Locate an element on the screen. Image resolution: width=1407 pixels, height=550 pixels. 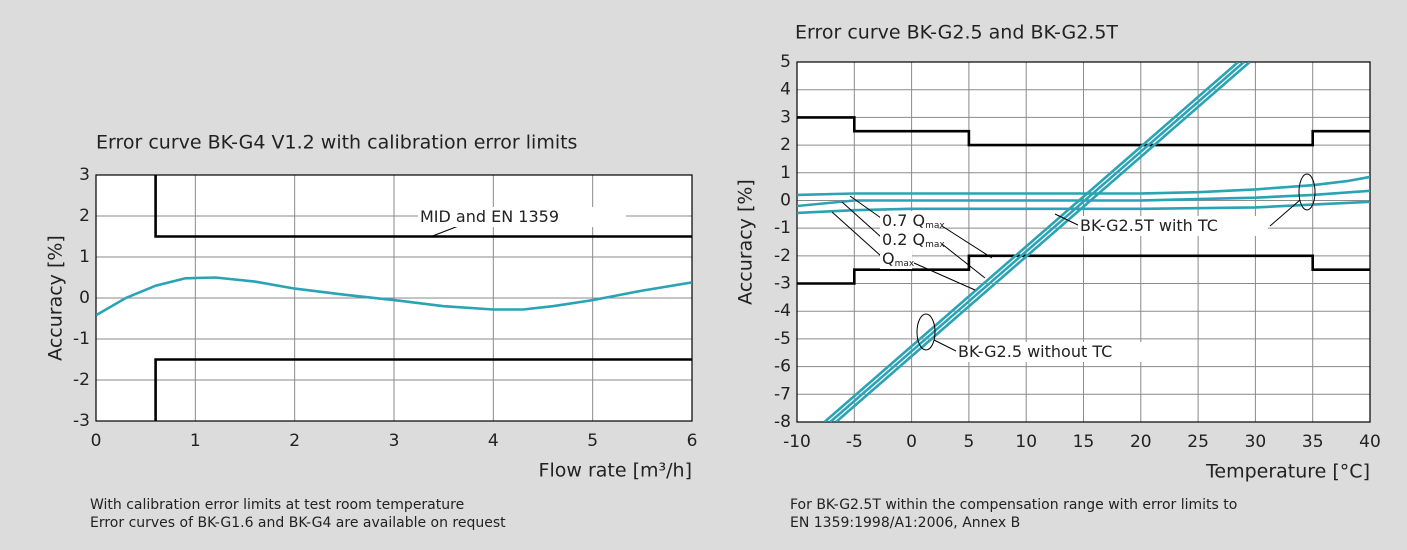
y-tick-label: -4 is located at coordinates (782, 311).